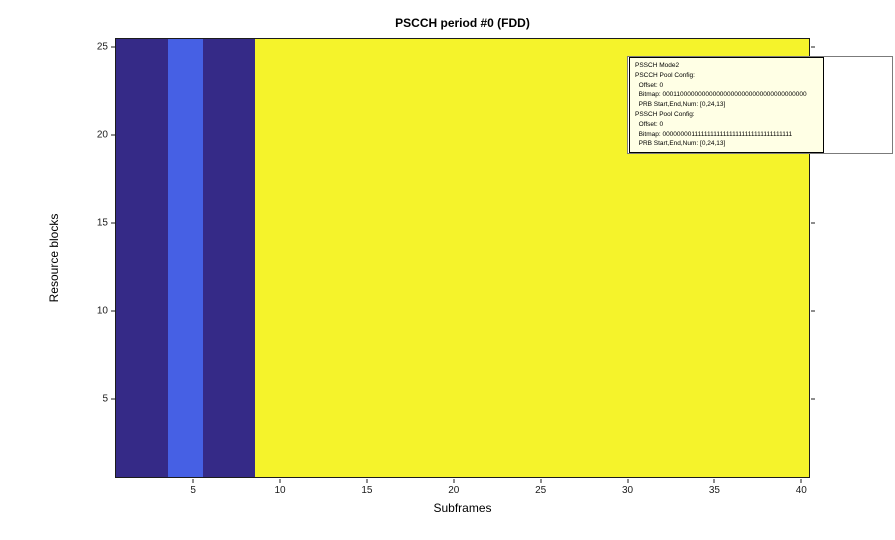  Describe the element at coordinates (185, 258) in the screenshot. I see `band-pscch-pool` at that location.